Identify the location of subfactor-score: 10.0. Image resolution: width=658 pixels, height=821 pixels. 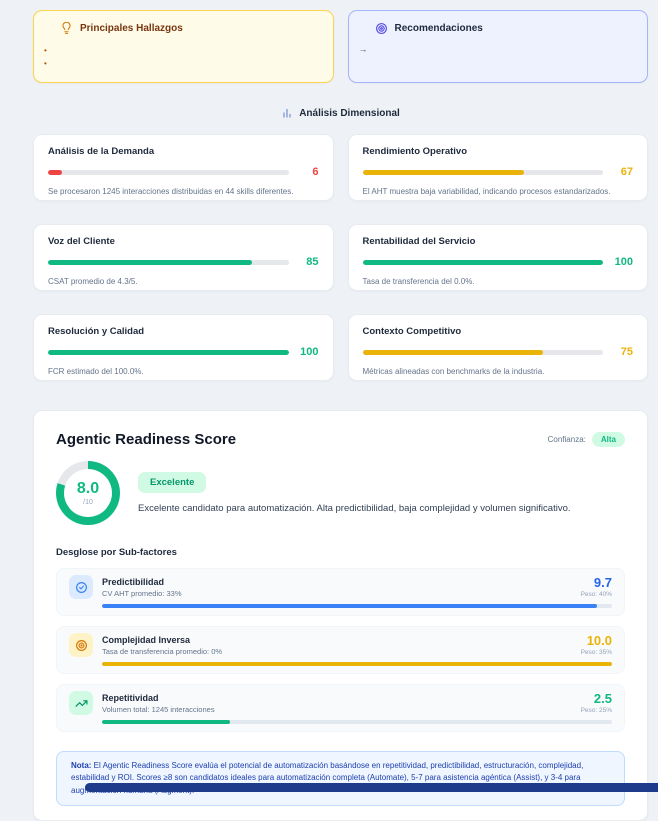
(599, 640).